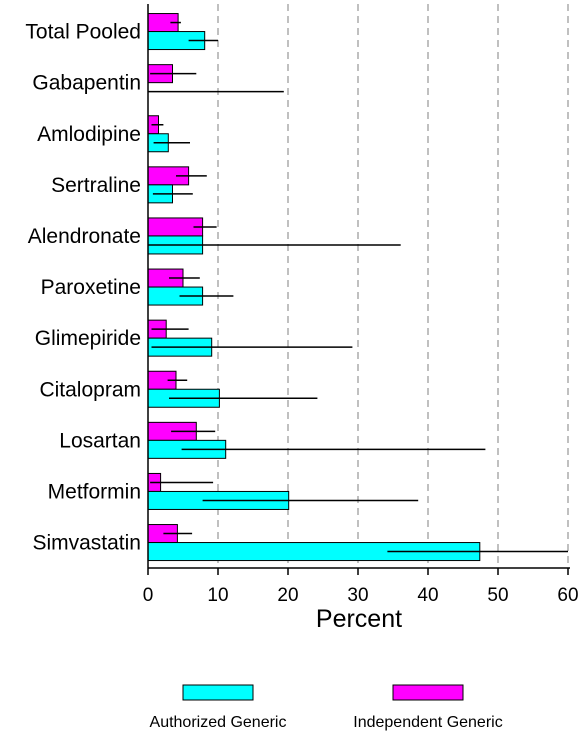 The height and width of the screenshot is (735, 583). What do you see at coordinates (83, 32) in the screenshot?
I see `category-label: Total Pooled` at bounding box center [83, 32].